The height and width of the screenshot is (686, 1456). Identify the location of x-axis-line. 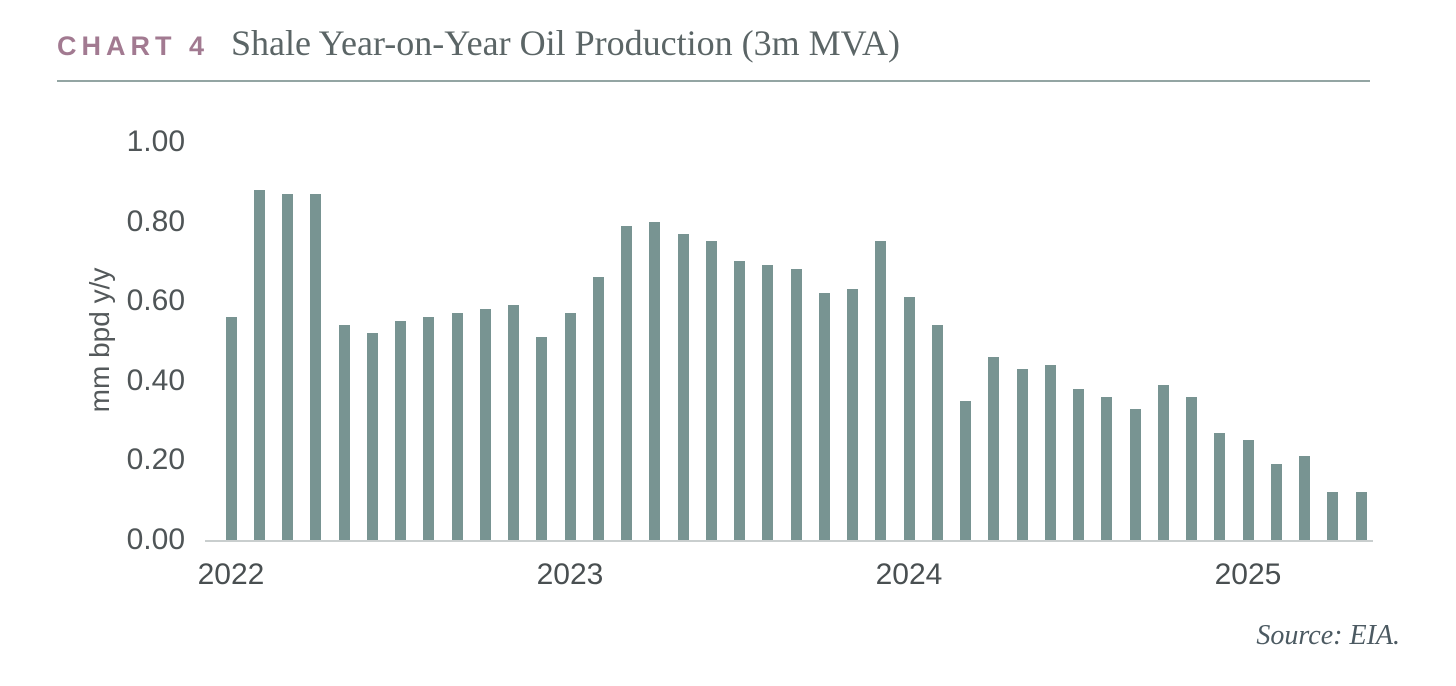
(789, 541).